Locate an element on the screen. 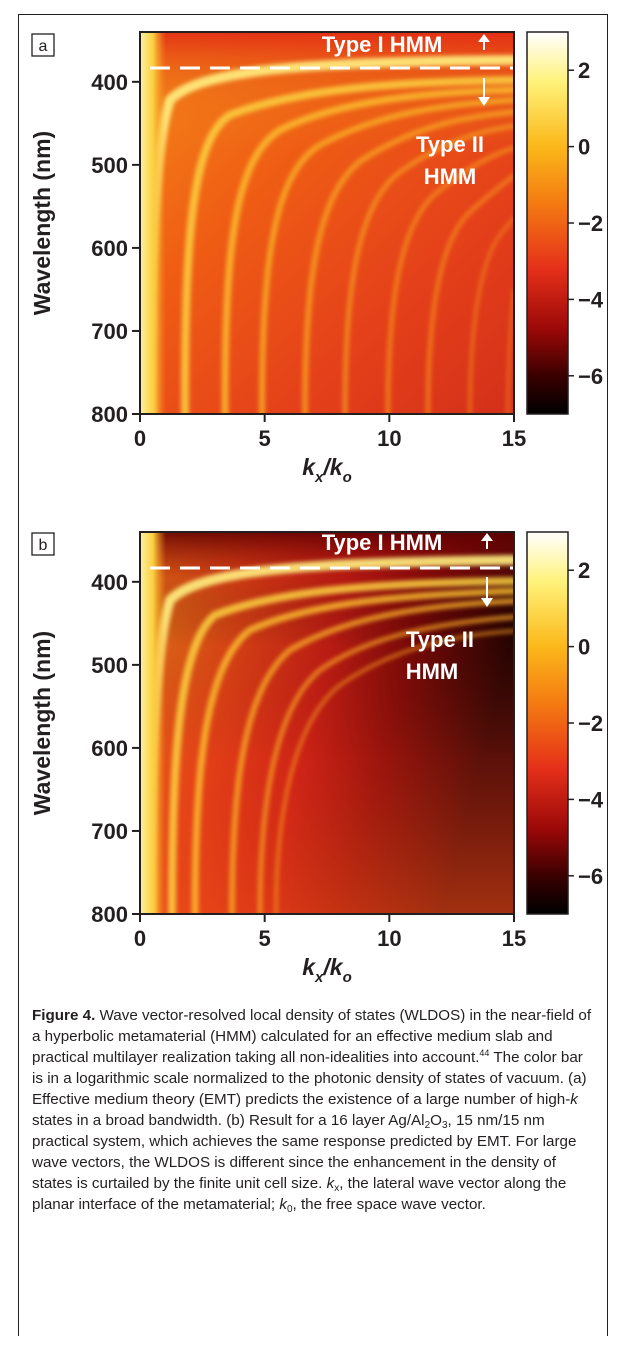 This screenshot has width=625, height=1363. panel-label-box-b is located at coordinates (43, 544).